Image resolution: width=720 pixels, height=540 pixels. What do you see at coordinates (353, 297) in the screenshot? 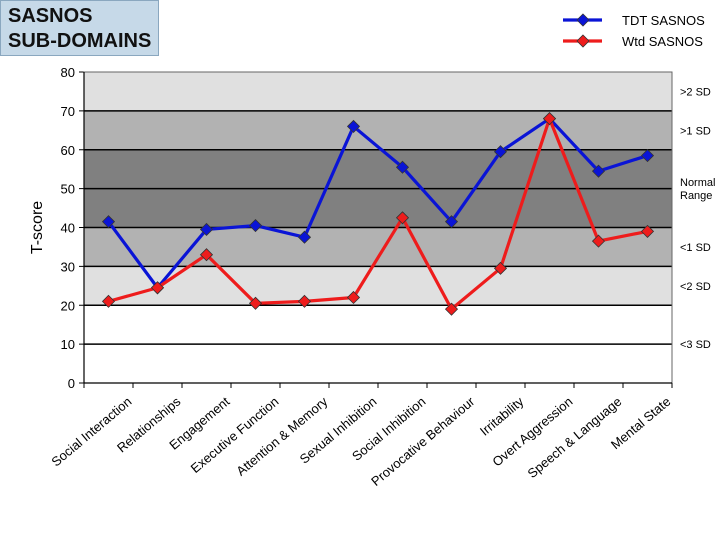
I see `point-wtd-sasnos-sexual-inhibition` at bounding box center [353, 297].